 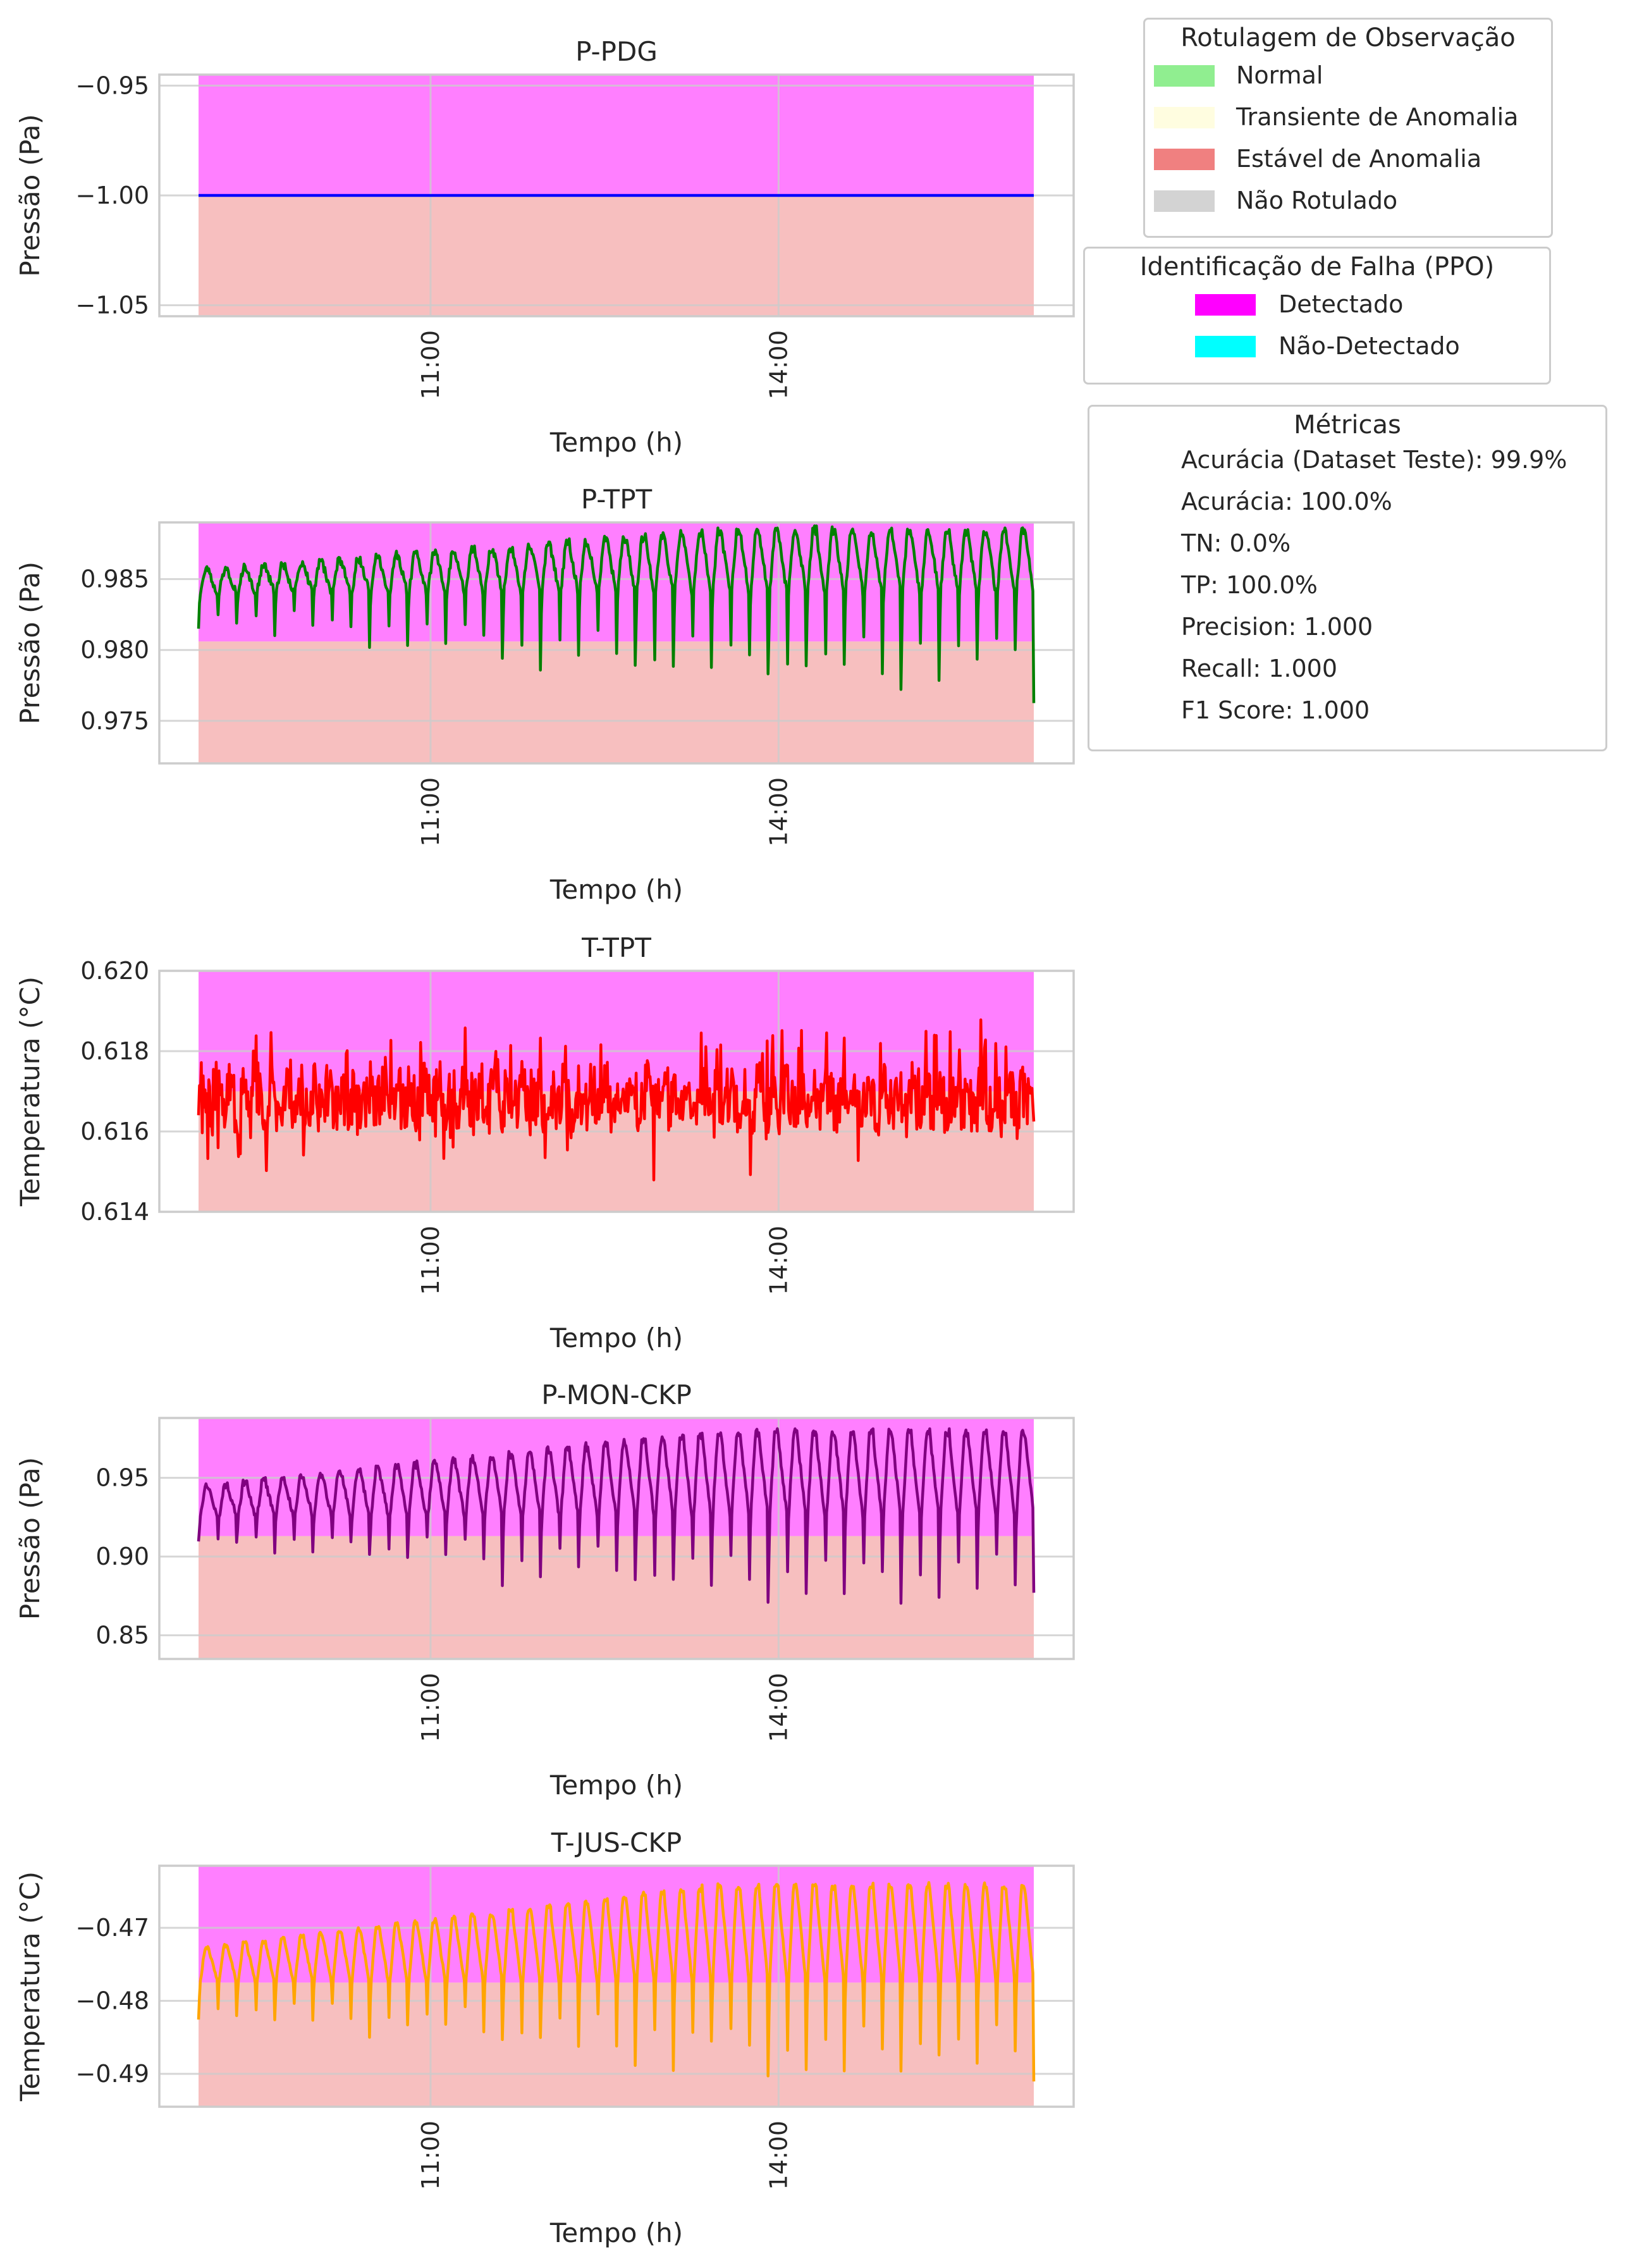 I want to click on legend-observation-title: Rotulagem de Observação, so click(x=1348, y=37).